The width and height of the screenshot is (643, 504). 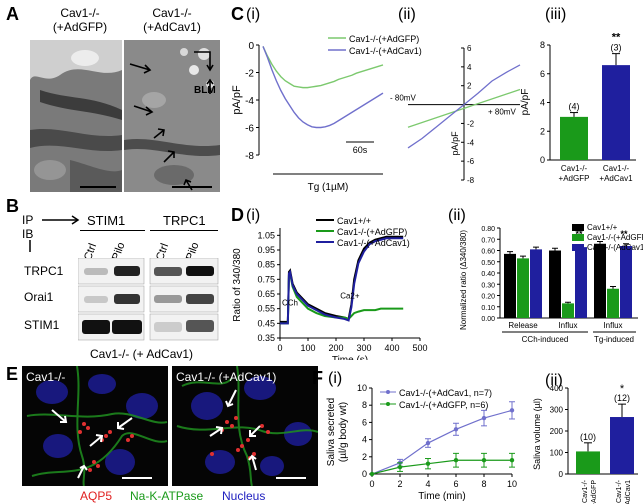 I want to click on di-y-axis-label: Ratio of 340/380, so click(x=237, y=285).